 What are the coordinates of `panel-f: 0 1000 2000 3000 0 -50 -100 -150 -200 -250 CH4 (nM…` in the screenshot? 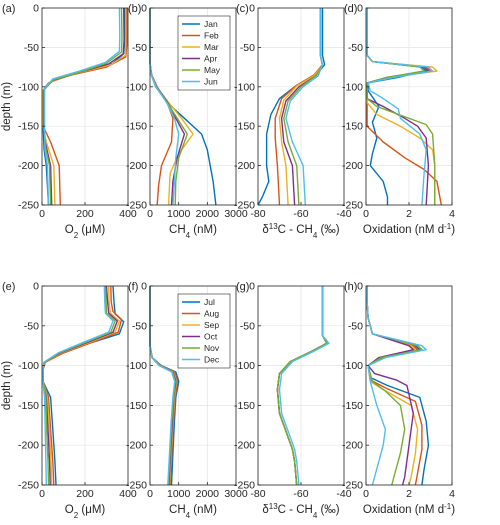 It's located at (187, 400).